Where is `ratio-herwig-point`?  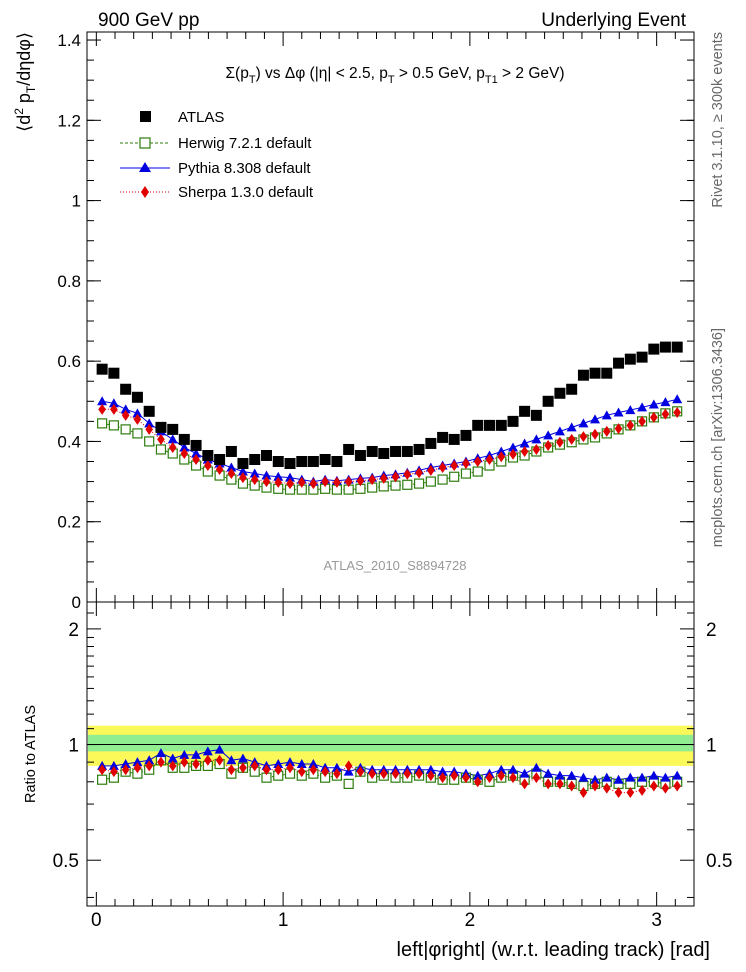 ratio-herwig-point is located at coordinates (102, 779).